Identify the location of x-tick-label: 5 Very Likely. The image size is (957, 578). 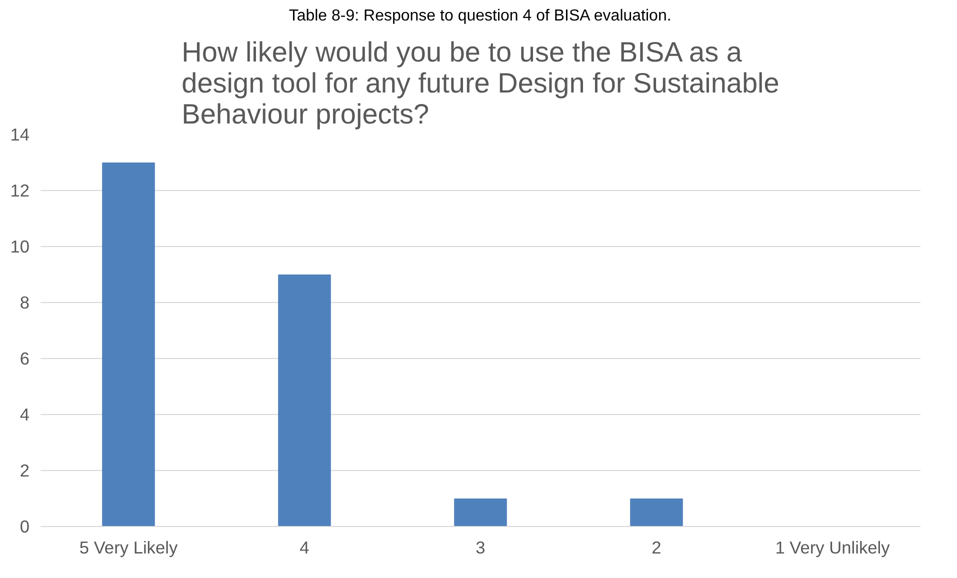
(128, 548).